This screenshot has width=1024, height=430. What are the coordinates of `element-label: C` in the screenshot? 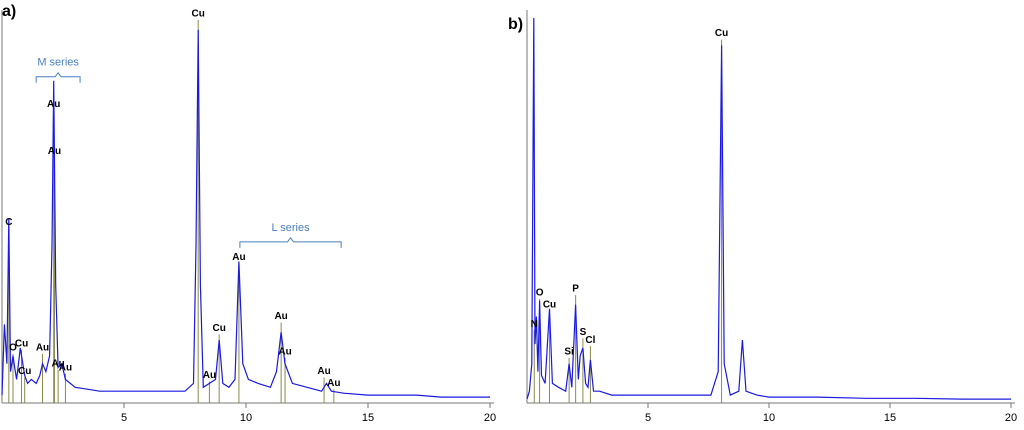 It's located at (8, 222).